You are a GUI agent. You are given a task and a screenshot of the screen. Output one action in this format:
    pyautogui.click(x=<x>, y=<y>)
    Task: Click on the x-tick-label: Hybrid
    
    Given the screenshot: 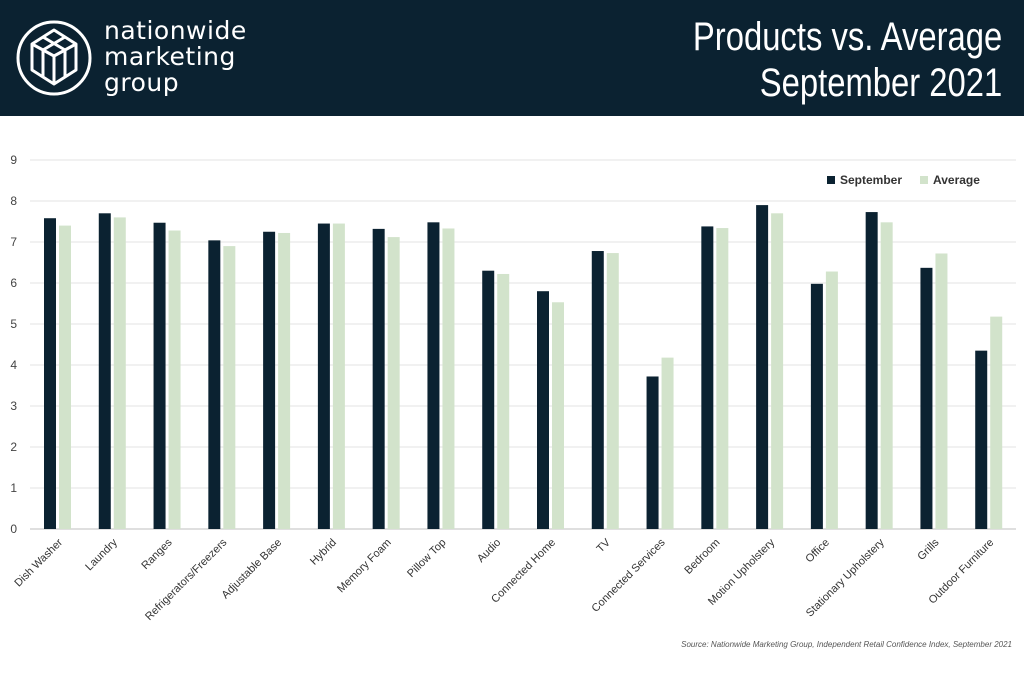 What is the action you would take?
    pyautogui.click(x=323, y=552)
    